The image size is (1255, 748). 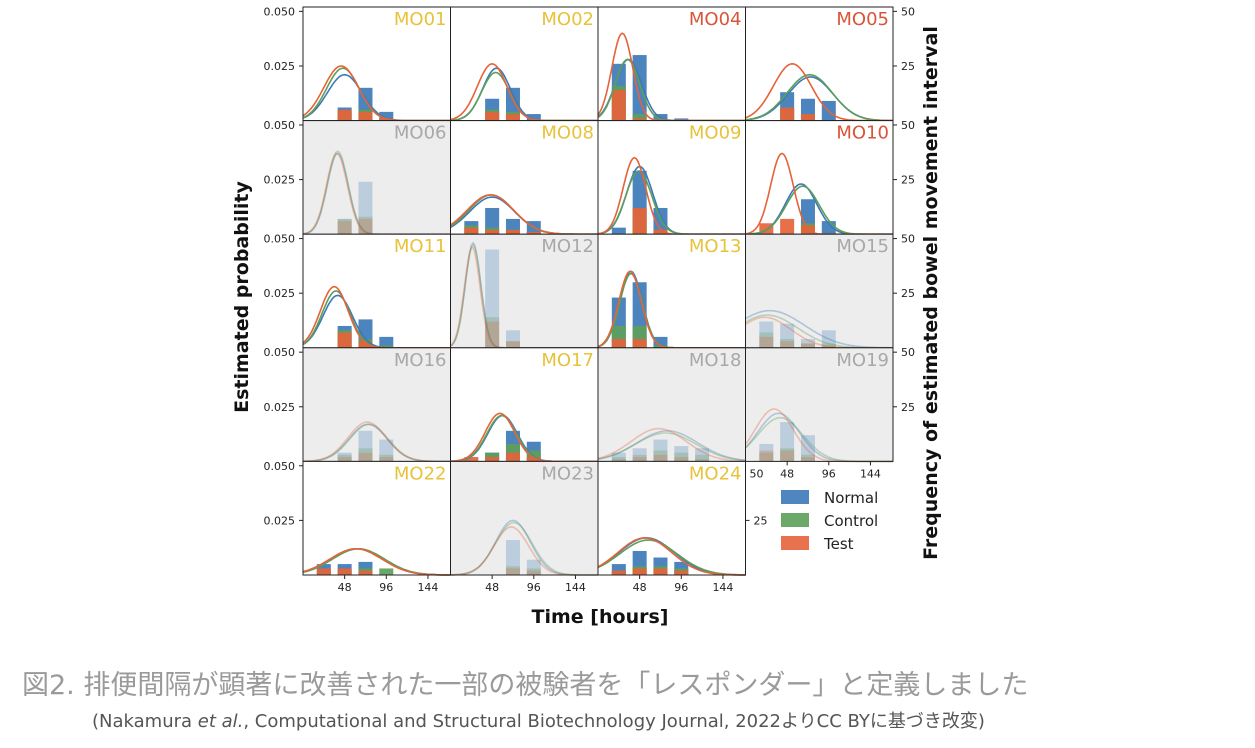 What do you see at coordinates (567, 133) in the screenshot?
I see `panel-label: MO08` at bounding box center [567, 133].